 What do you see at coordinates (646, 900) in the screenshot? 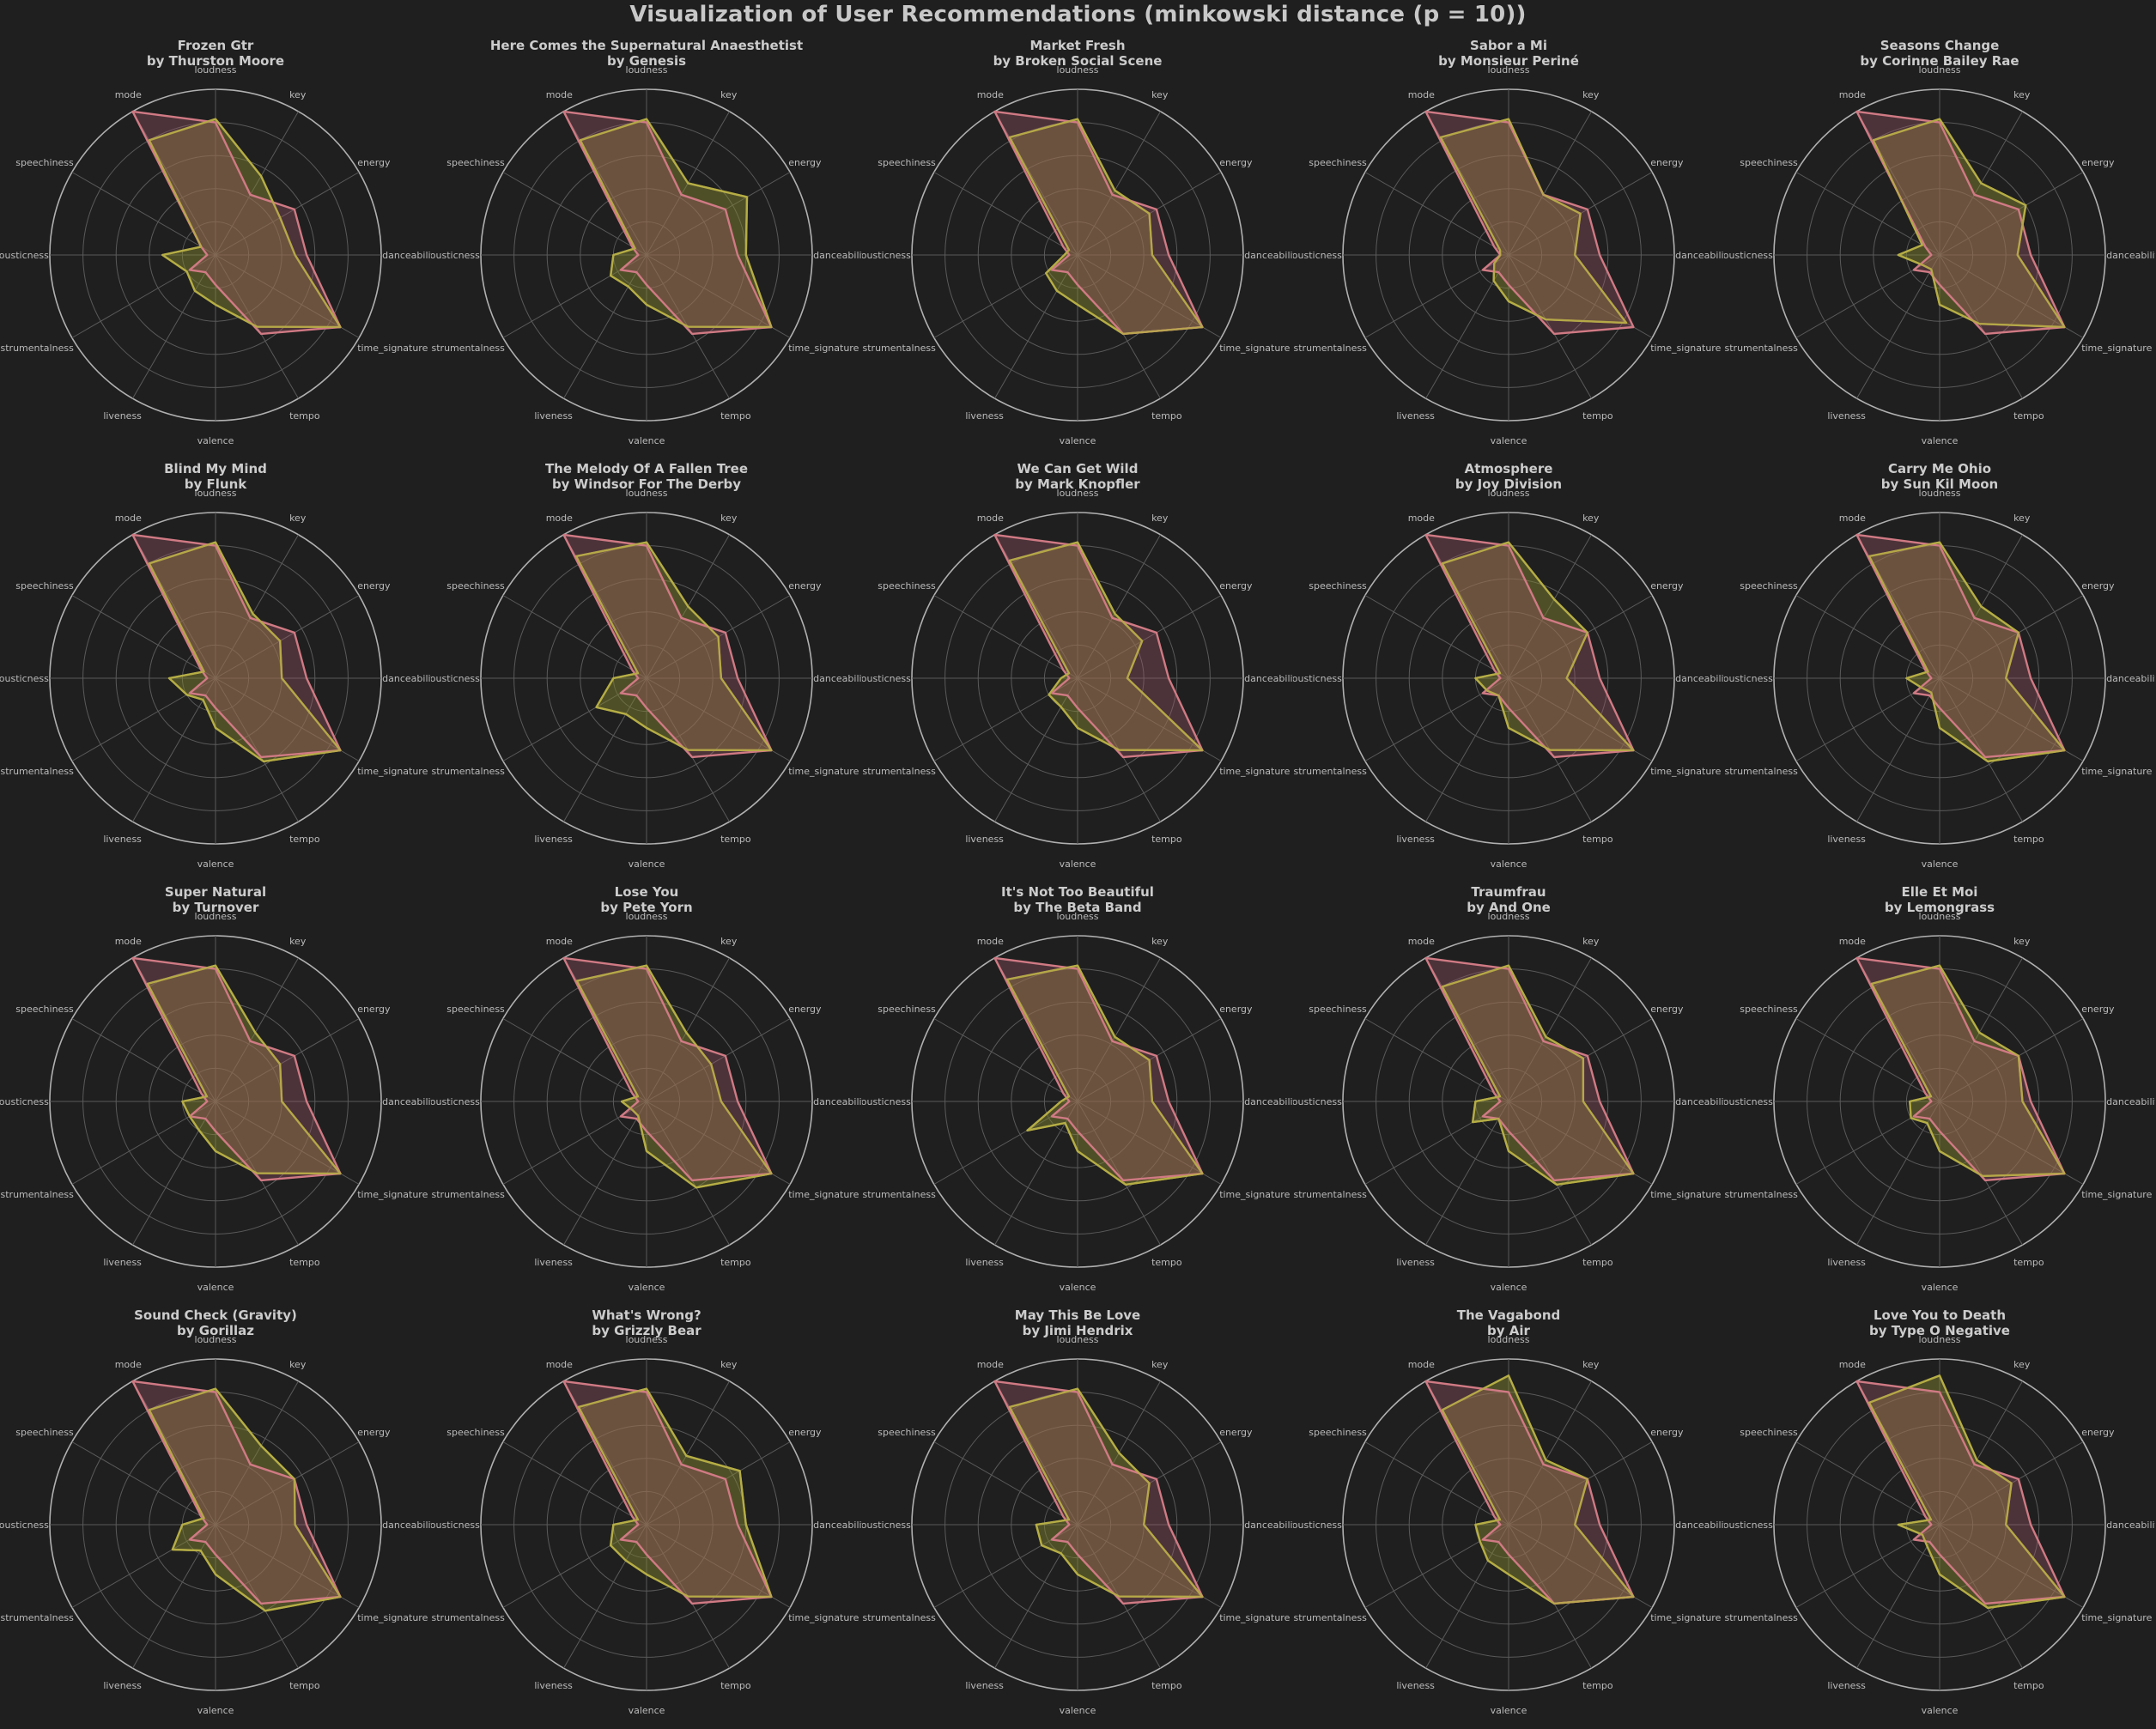
I see `panel-title: Lose You by Pete Yorn` at bounding box center [646, 900].